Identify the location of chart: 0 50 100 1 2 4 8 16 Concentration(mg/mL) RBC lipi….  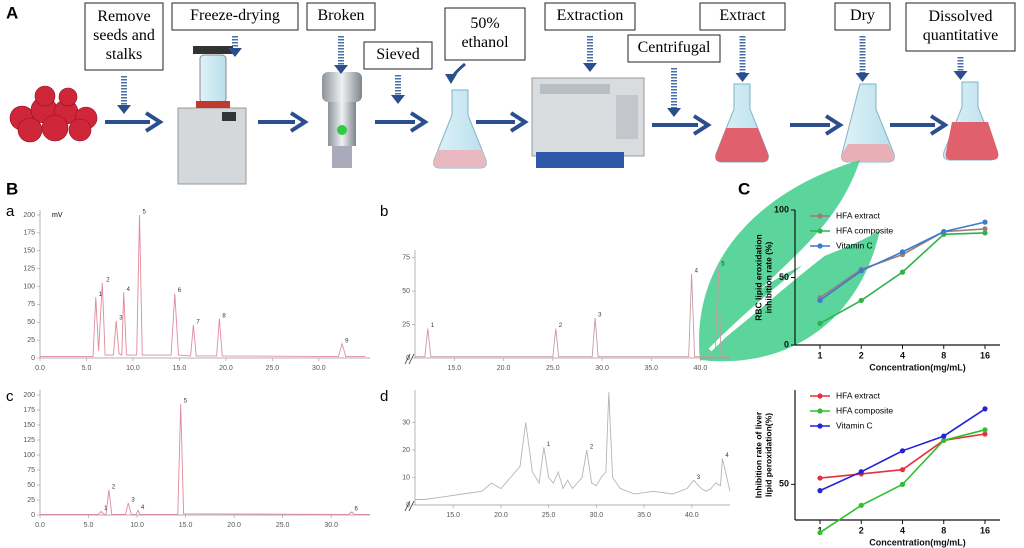
(876, 288).